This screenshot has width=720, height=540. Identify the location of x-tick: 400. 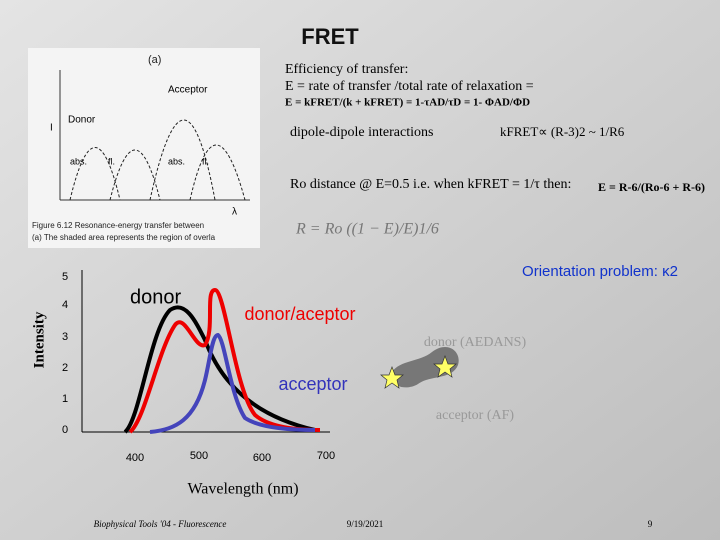
(135, 458).